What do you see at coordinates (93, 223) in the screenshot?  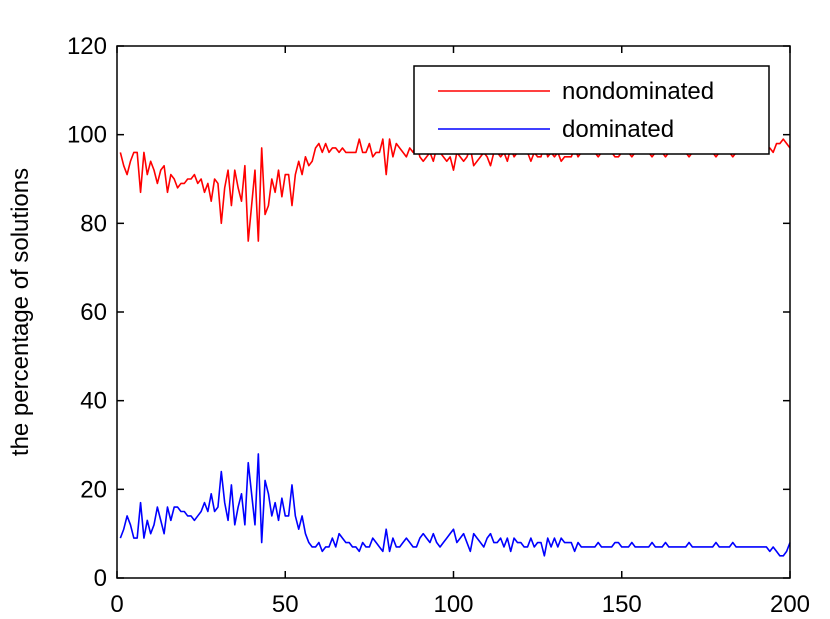 I see `y-tick-label: 80` at bounding box center [93, 223].